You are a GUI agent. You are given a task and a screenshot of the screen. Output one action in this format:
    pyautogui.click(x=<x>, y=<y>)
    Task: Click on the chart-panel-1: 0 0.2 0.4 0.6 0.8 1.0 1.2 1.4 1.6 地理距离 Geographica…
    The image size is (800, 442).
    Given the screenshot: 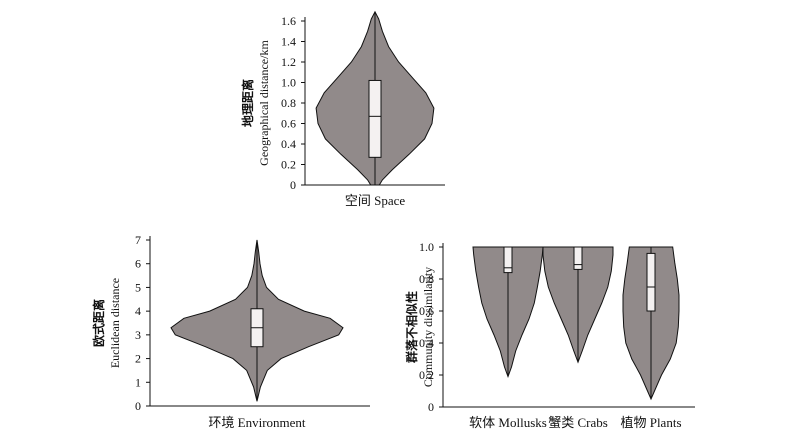 What is the action you would take?
    pyautogui.click(x=342, y=109)
    